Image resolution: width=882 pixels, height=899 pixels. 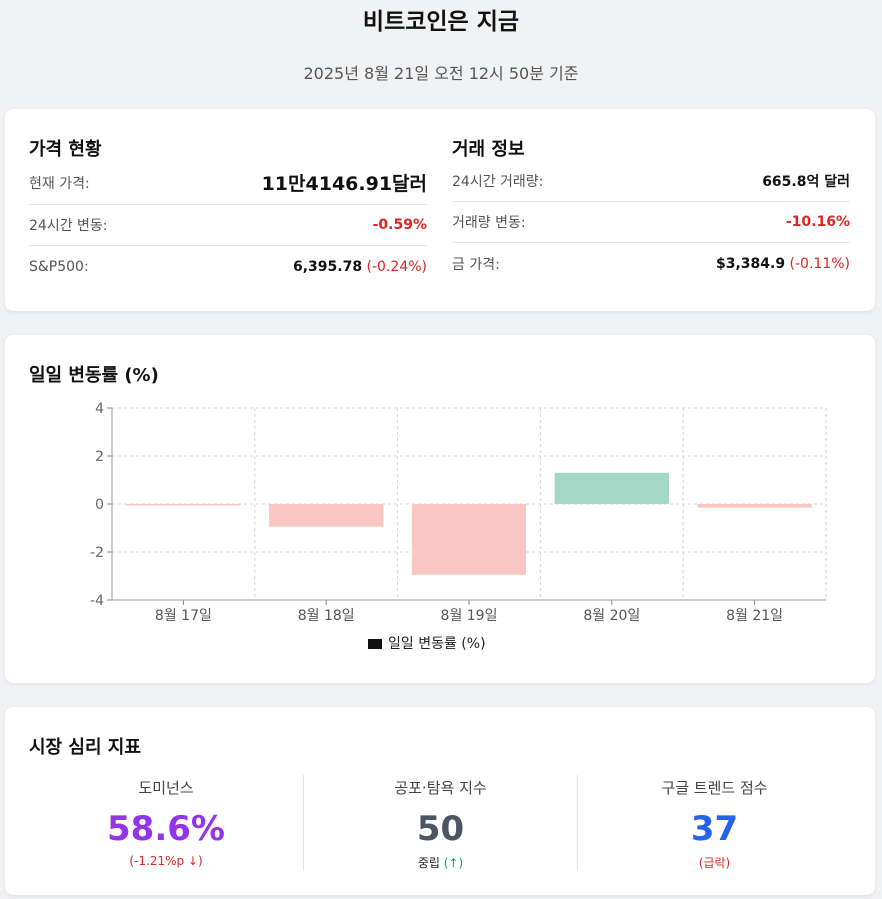 What do you see at coordinates (99, 409) in the screenshot?
I see `y-tick-label: 4` at bounding box center [99, 409].